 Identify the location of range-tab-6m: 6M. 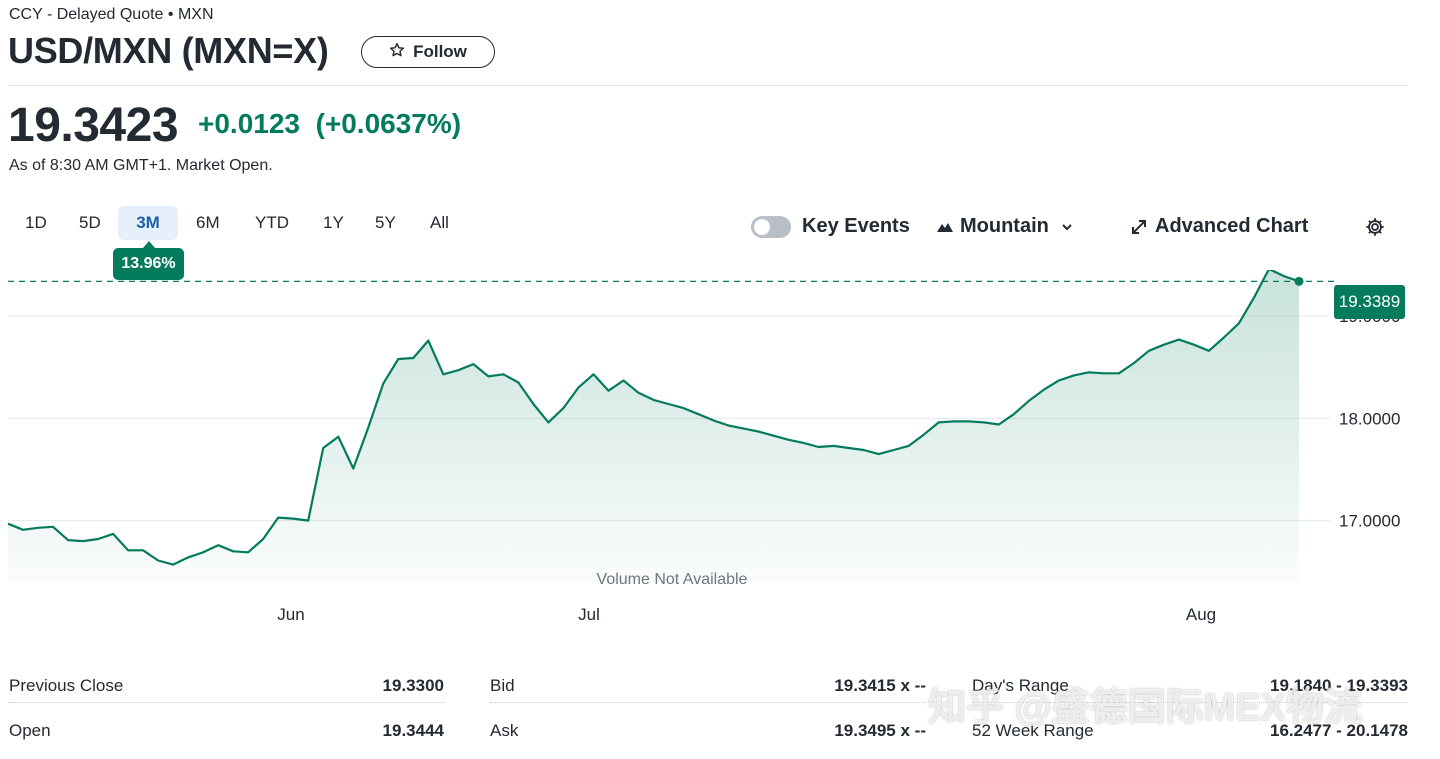
(208, 222).